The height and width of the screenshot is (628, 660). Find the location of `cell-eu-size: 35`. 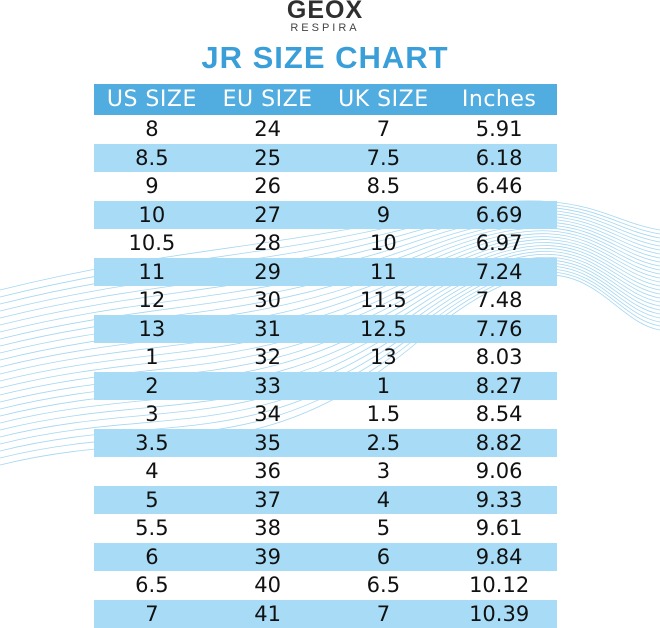

cell-eu-size: 35 is located at coordinates (268, 443).